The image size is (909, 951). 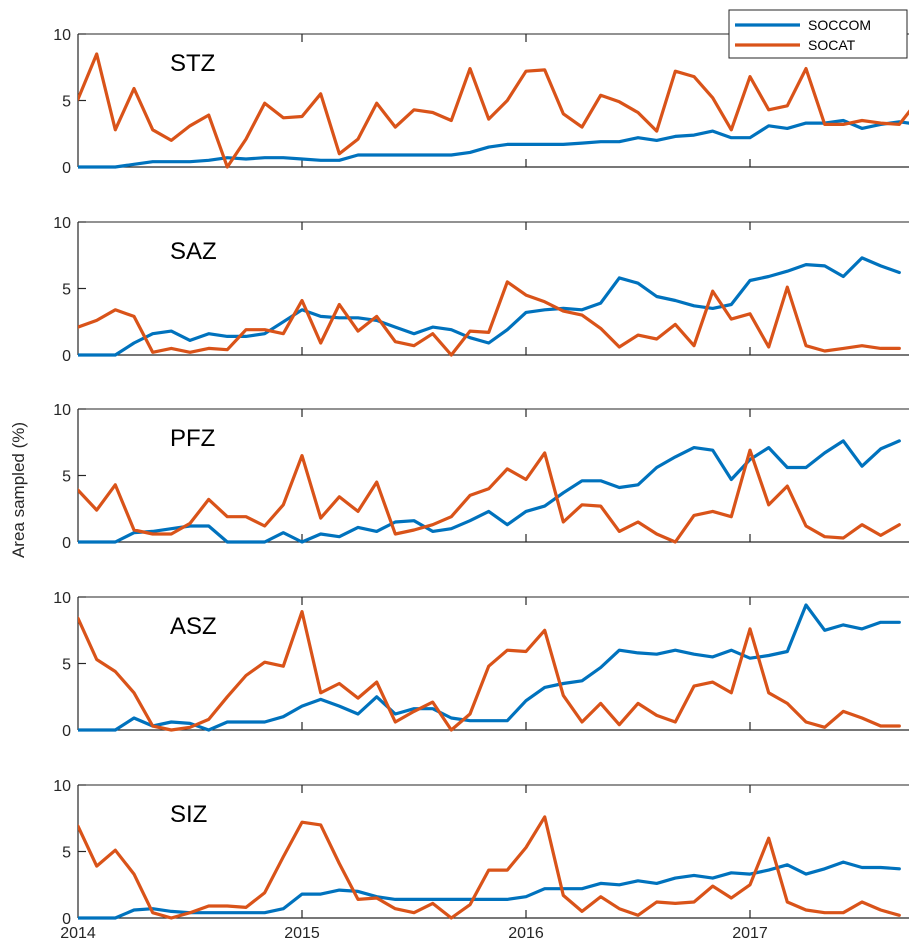 What do you see at coordinates (750, 933) in the screenshot?
I see `x-tick-label: 2017` at bounding box center [750, 933].